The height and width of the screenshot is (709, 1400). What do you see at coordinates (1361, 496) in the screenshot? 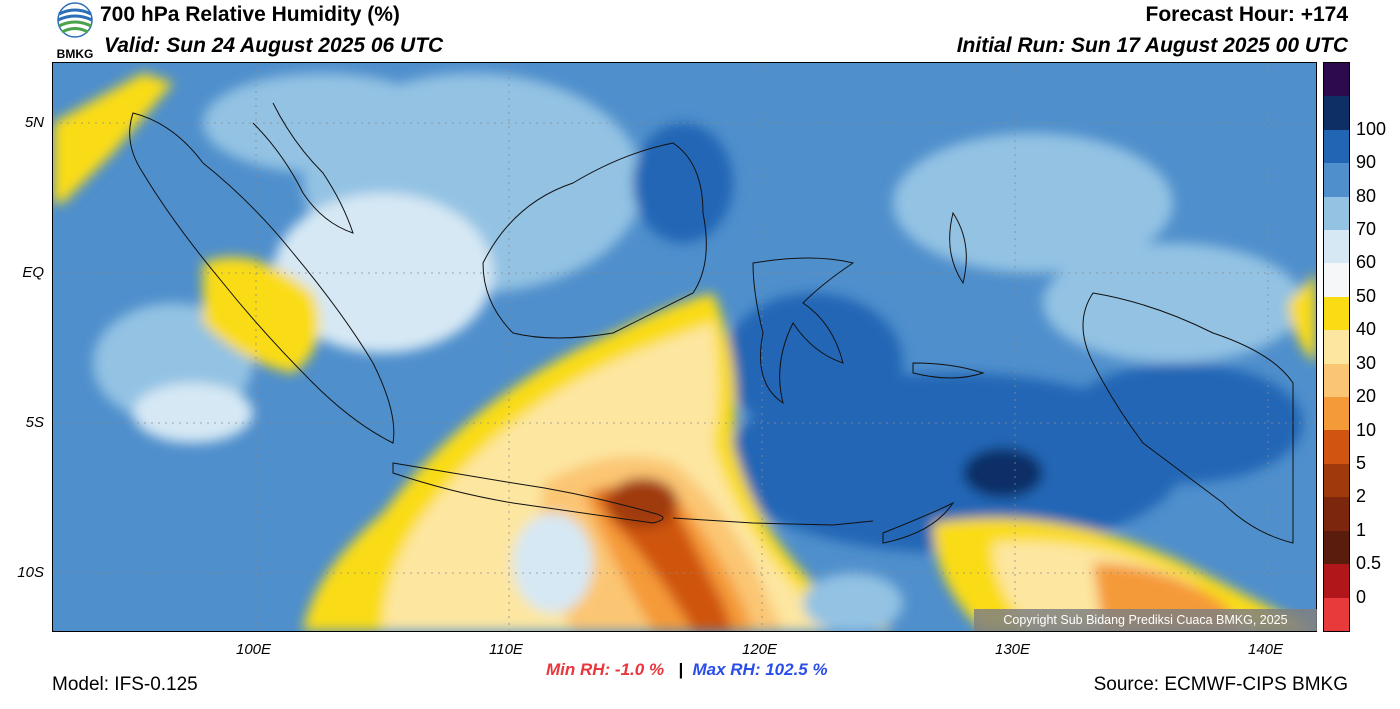
I see `colorbar-label: 2` at bounding box center [1361, 496].